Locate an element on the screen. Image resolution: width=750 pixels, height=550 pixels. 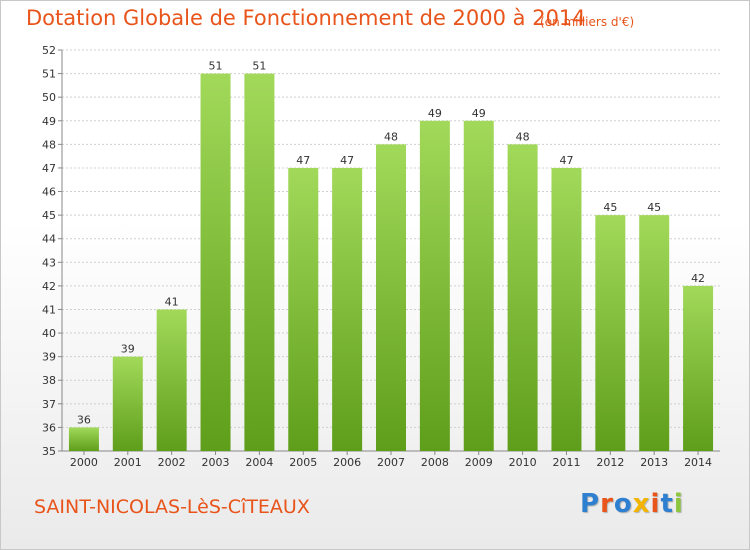
x-tick-label: 2012 is located at coordinates (610, 462).